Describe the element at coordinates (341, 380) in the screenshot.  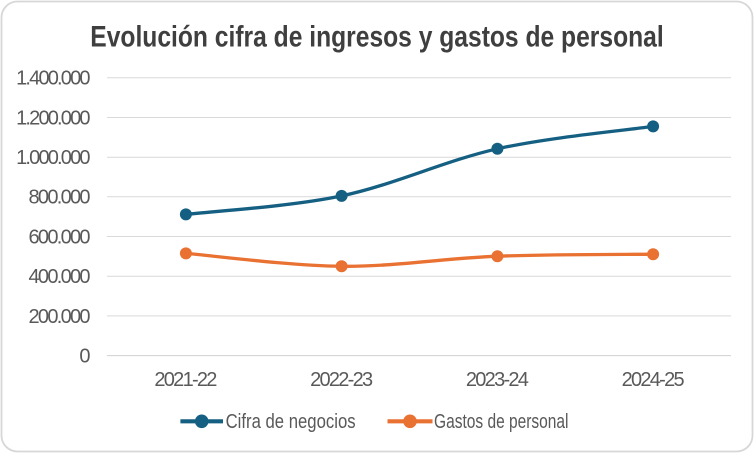
I see `svg-text: 2022-23` at that location.